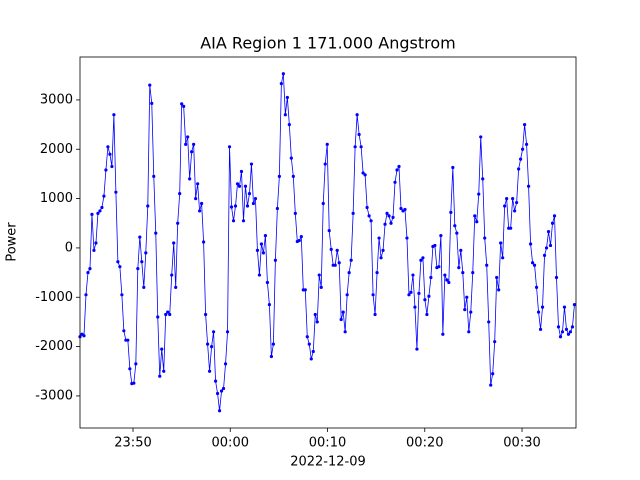 This screenshot has width=640, height=480. Describe the element at coordinates (328, 43) in the screenshot. I see `chart-title: AIA Region 1 171.000 Angstrom` at that location.